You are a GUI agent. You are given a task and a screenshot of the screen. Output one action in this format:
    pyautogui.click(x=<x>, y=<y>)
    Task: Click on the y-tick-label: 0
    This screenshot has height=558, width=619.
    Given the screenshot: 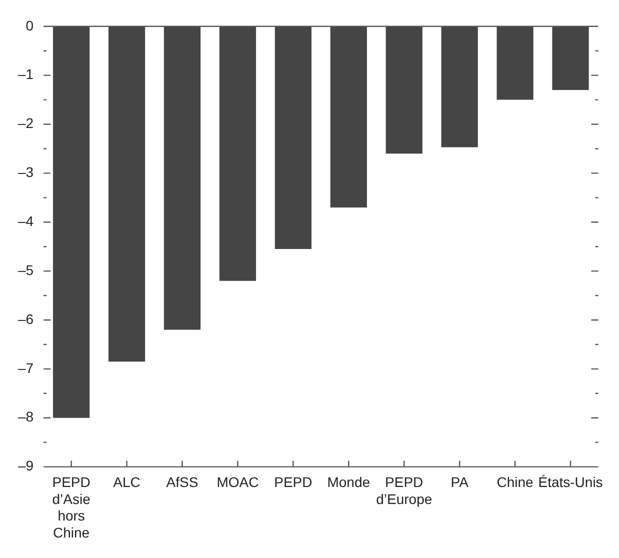 What is the action you would take?
    pyautogui.click(x=30, y=25)
    